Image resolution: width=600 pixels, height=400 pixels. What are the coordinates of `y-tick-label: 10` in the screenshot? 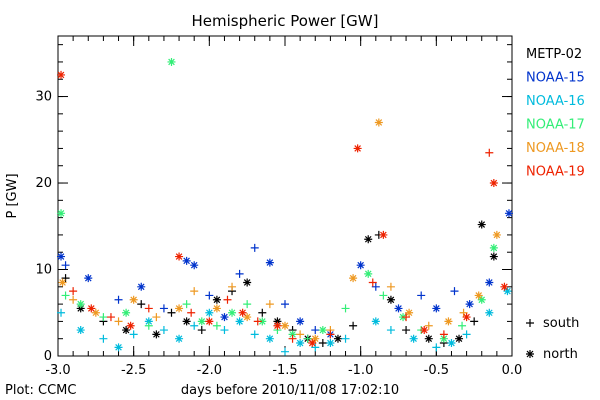 It's located at (43, 270).